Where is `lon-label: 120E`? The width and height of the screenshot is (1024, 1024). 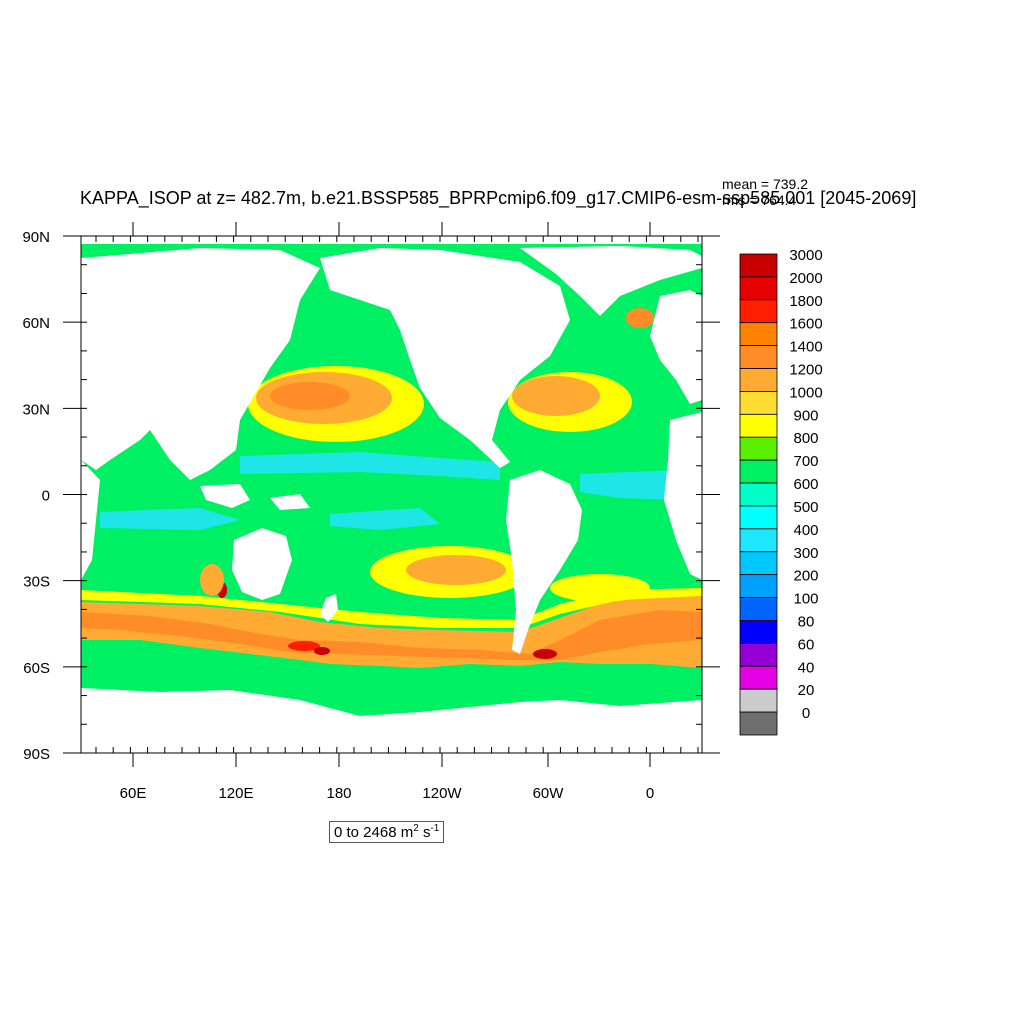
lon-label: 120E is located at coordinates (235, 793).